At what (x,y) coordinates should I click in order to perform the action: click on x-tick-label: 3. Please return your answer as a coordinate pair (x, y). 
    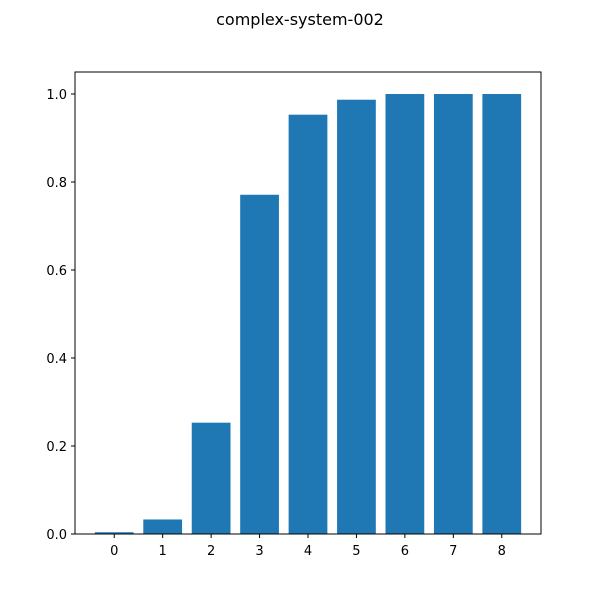
    Looking at the image, I should click on (259, 551).